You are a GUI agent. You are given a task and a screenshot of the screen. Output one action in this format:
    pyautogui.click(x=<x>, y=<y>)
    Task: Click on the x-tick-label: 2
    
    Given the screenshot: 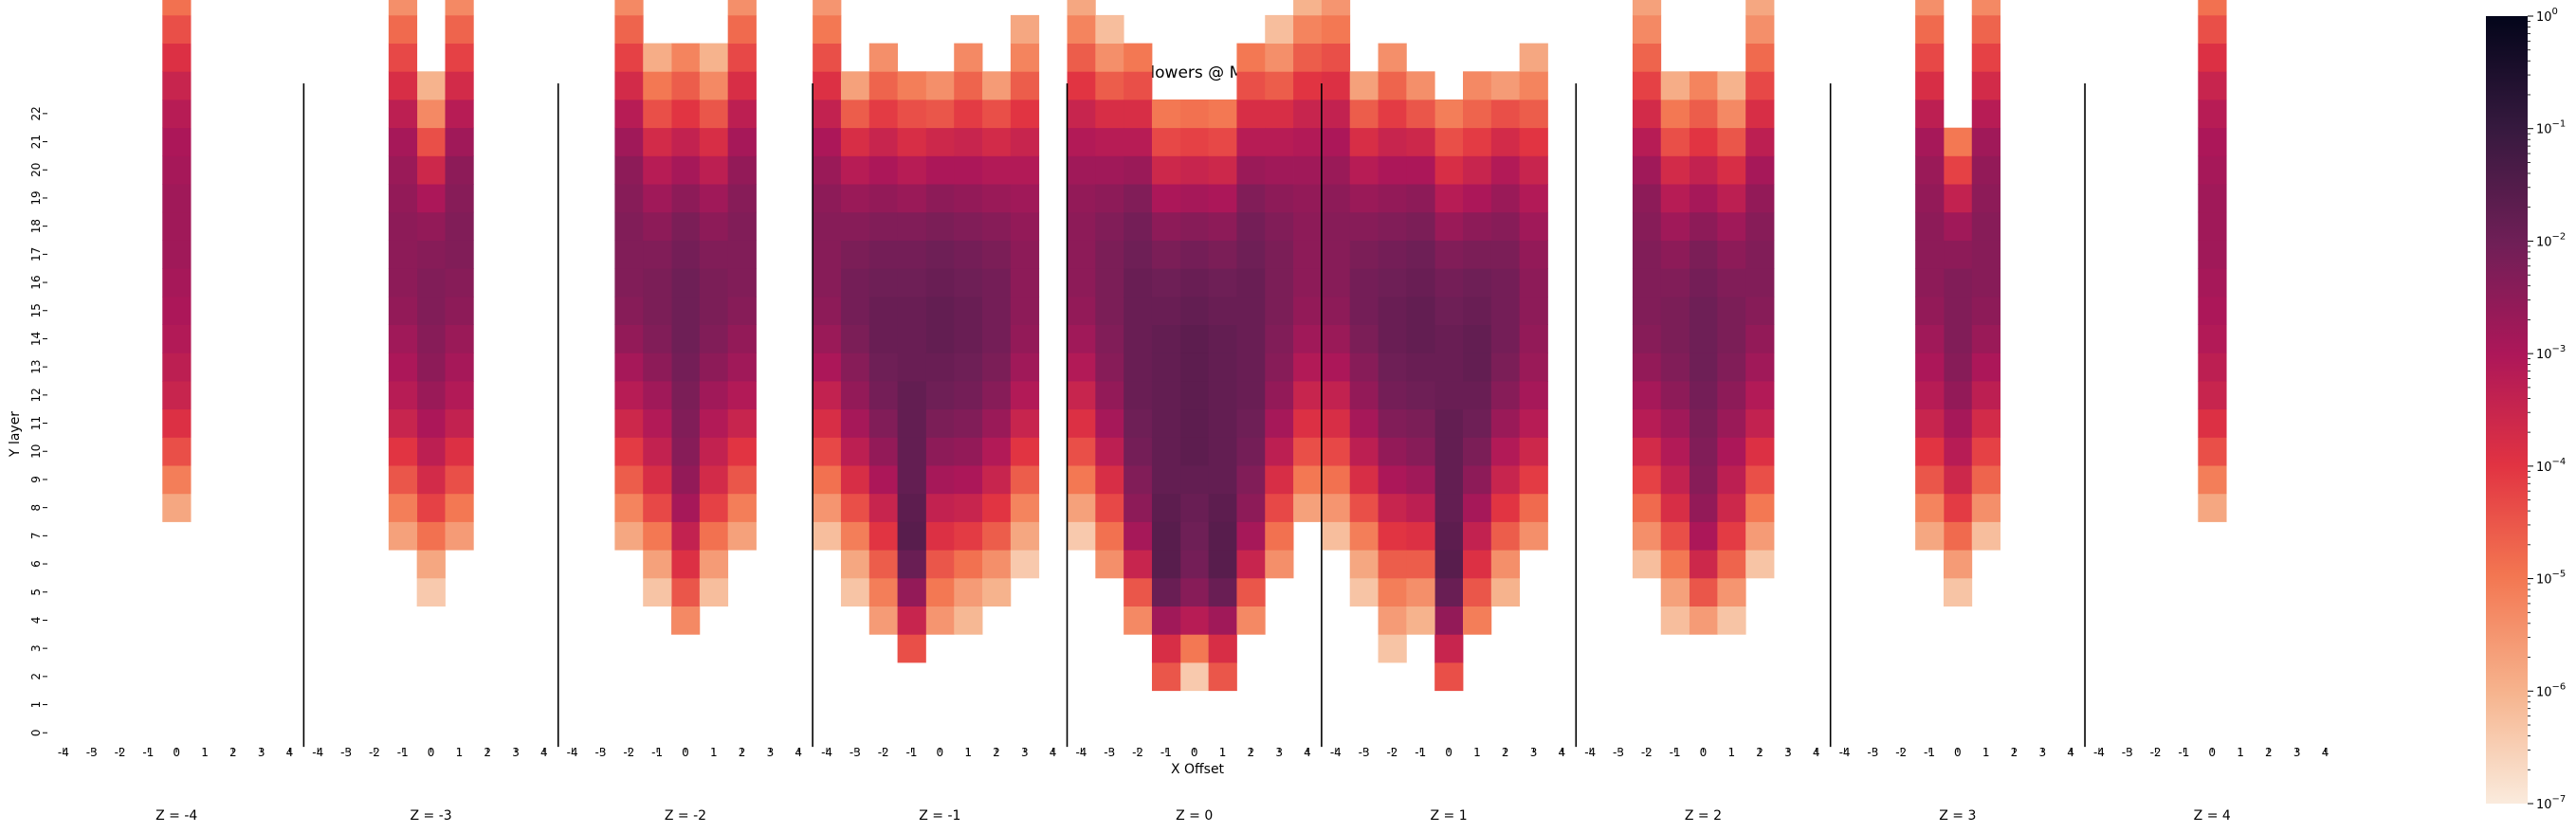 What is the action you would take?
    pyautogui.click(x=996, y=752)
    